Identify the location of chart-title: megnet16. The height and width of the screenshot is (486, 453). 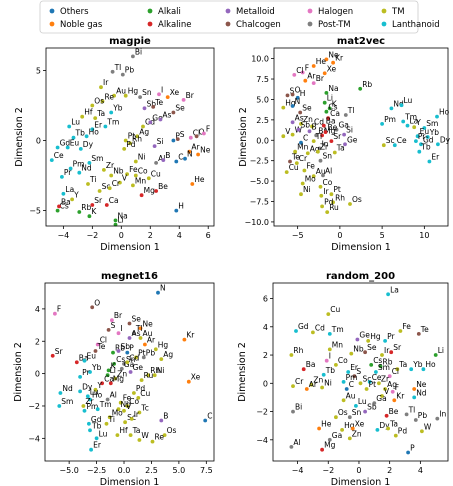
(129, 276).